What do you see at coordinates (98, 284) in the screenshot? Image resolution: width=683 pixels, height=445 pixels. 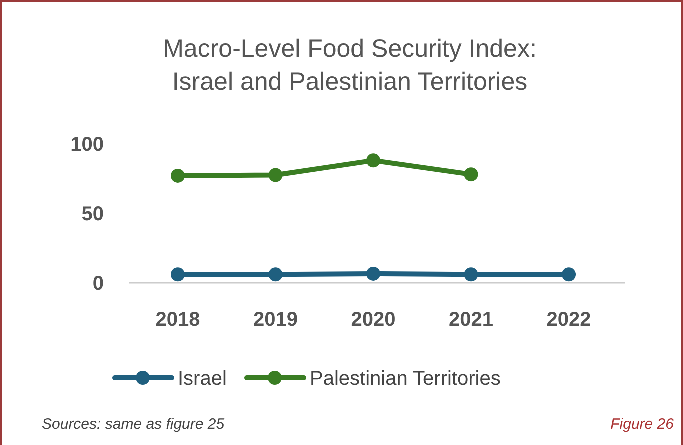 I see `y-tick-label: 0` at bounding box center [98, 284].